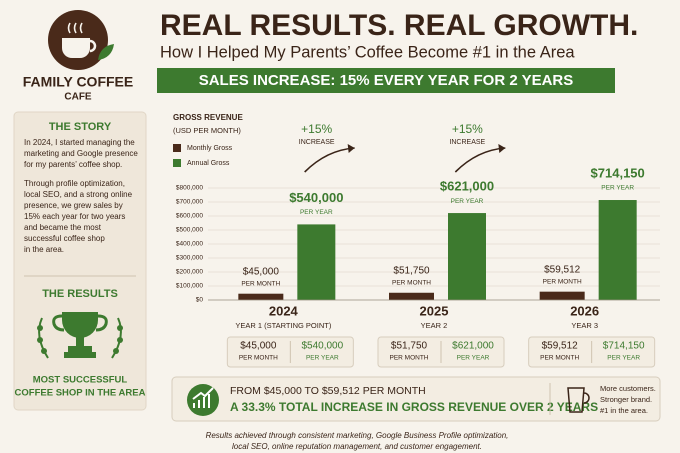 The image size is (680, 453). Describe the element at coordinates (79, 142) in the screenshot. I see `story-text: In 2024, I started managing the` at that location.